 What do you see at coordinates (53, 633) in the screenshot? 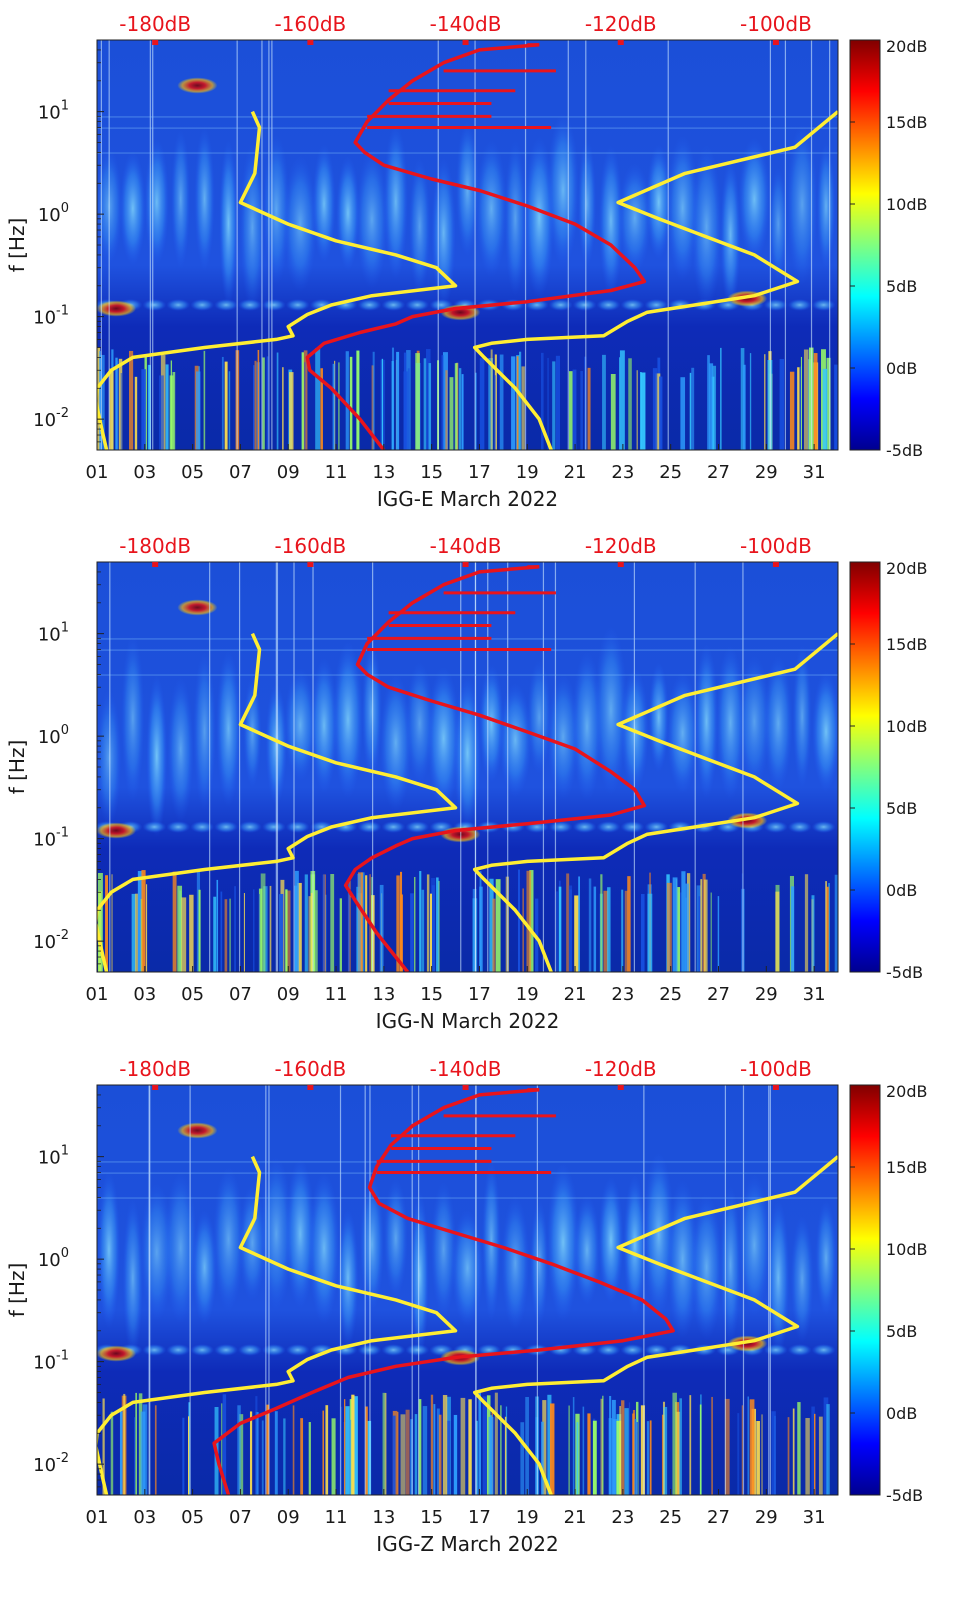
I see `y-tick-label: 101` at bounding box center [53, 633].